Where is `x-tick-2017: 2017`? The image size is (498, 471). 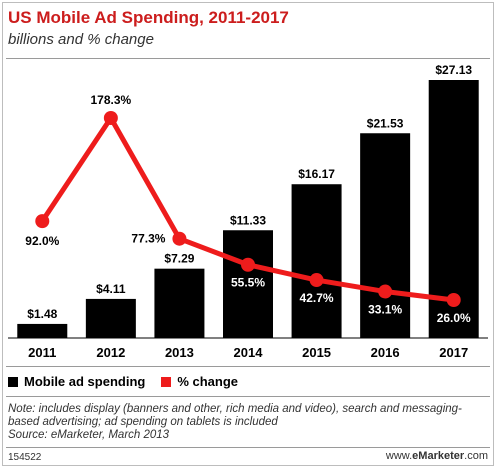
x-tick-2017: 2017 is located at coordinates (453, 352).